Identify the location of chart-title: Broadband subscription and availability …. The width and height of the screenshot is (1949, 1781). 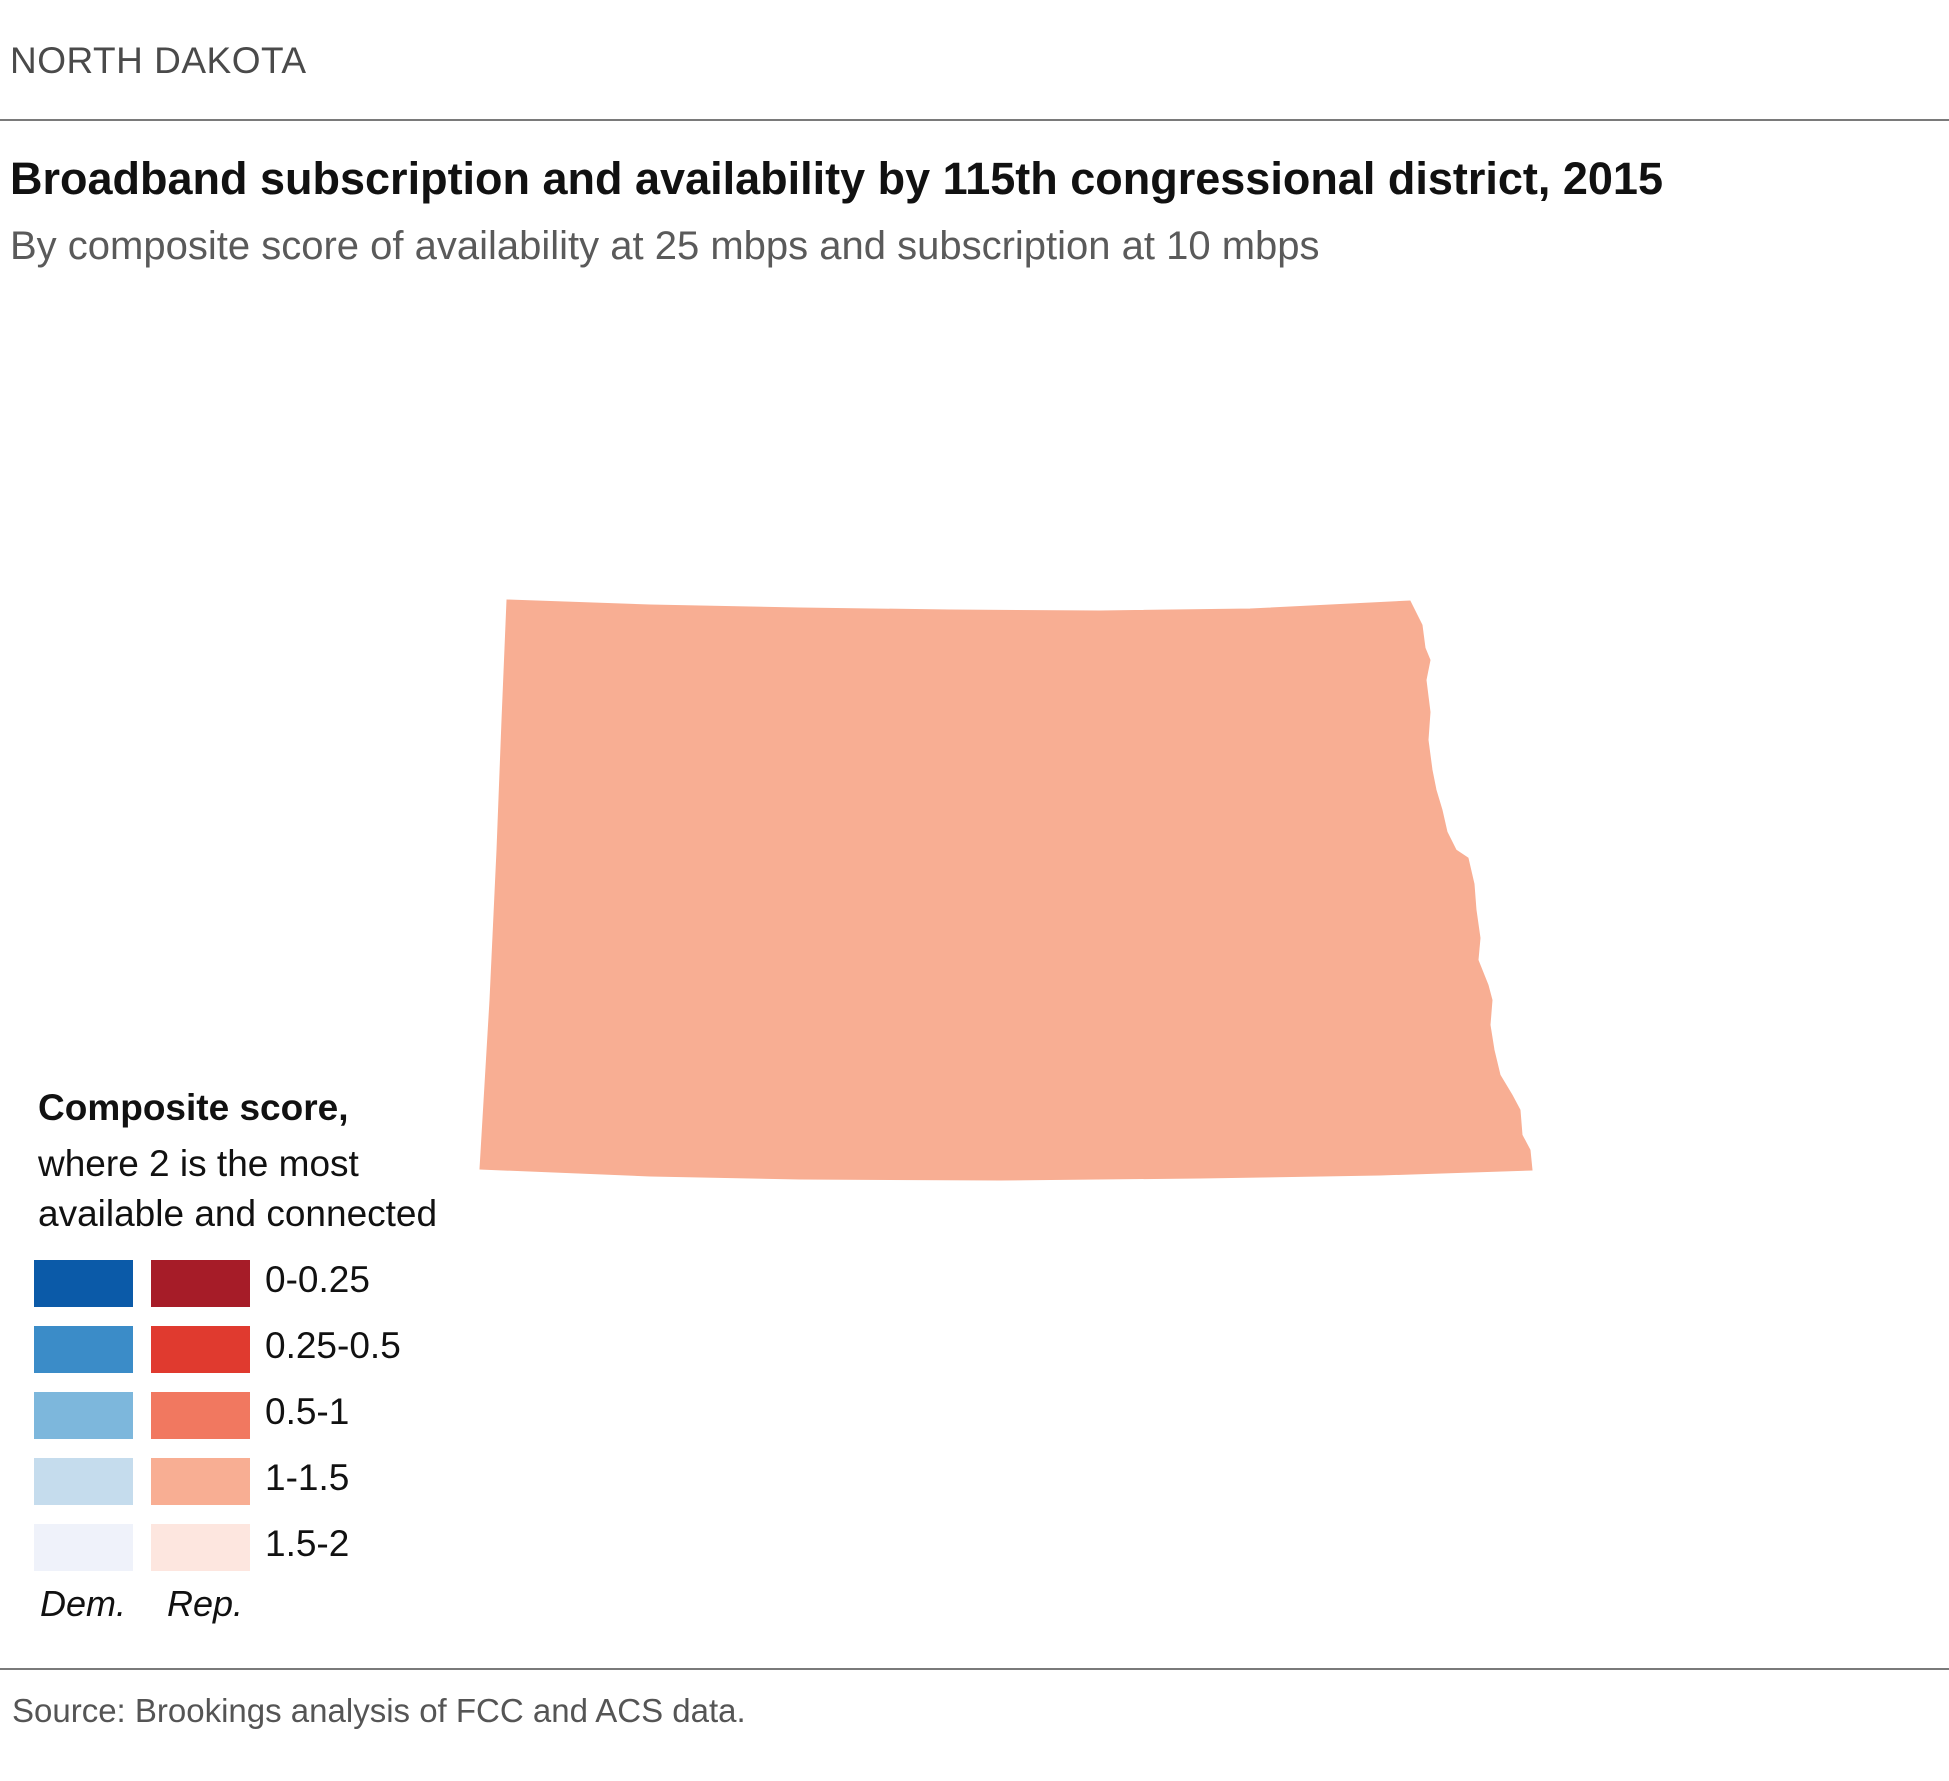
(836, 178).